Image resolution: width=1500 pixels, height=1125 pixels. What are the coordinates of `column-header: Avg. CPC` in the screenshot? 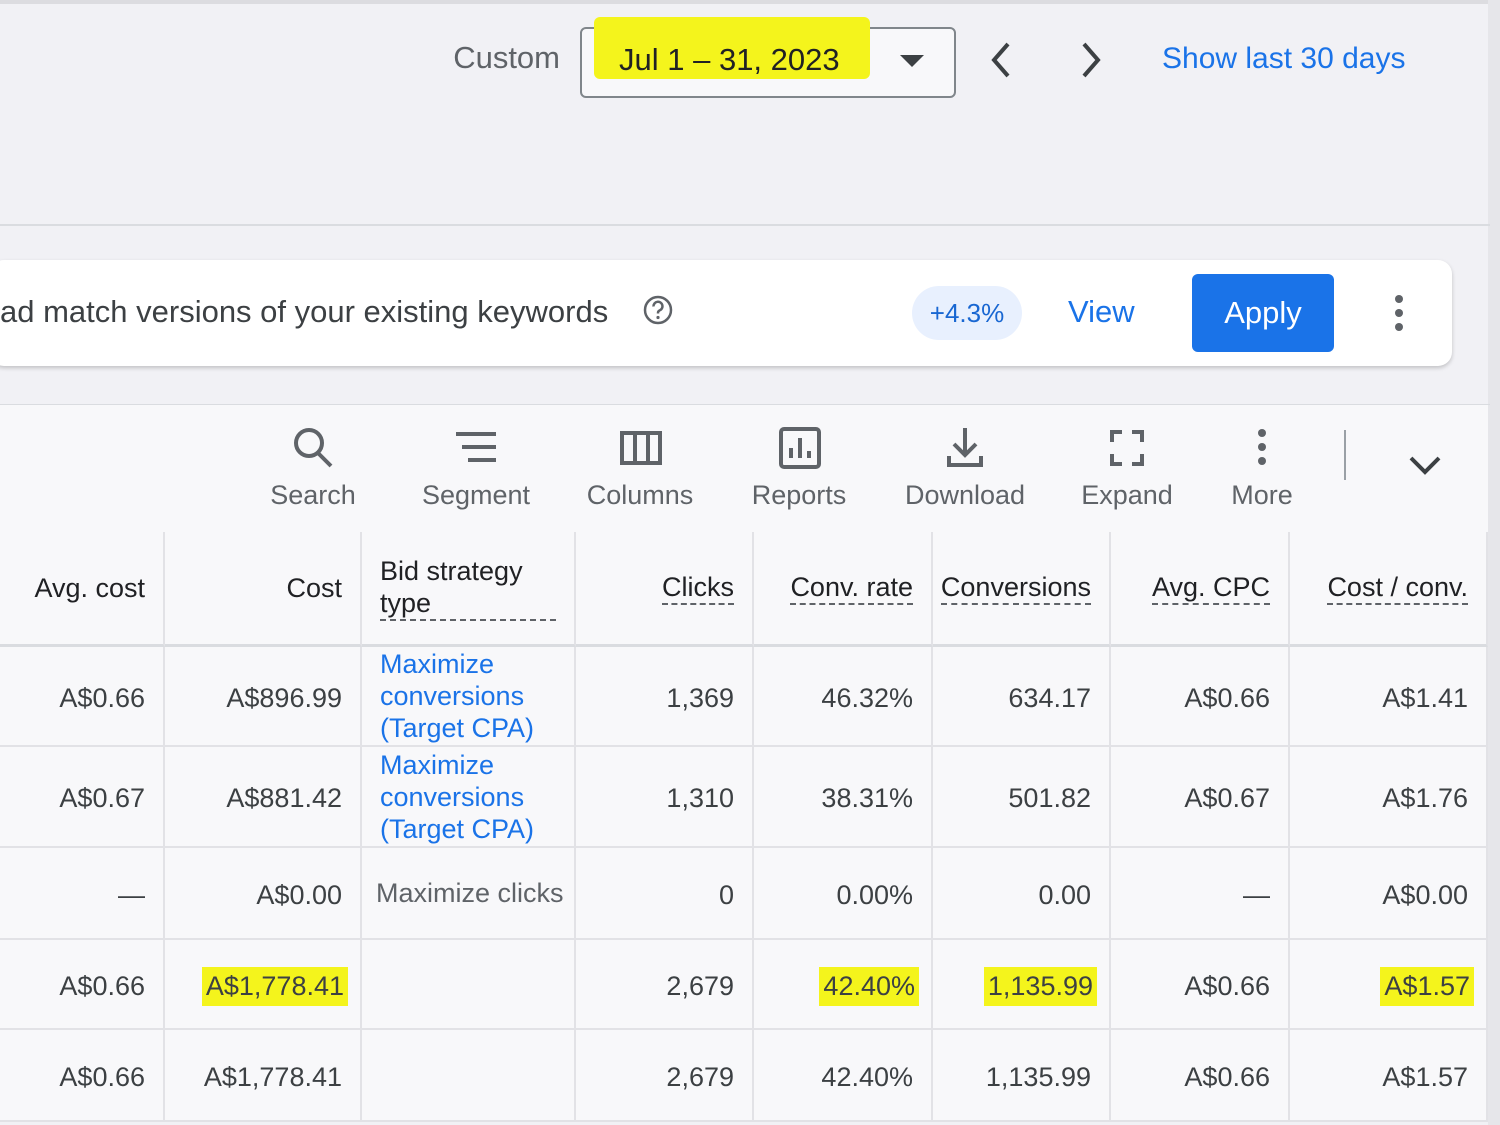 It's located at (1200, 589).